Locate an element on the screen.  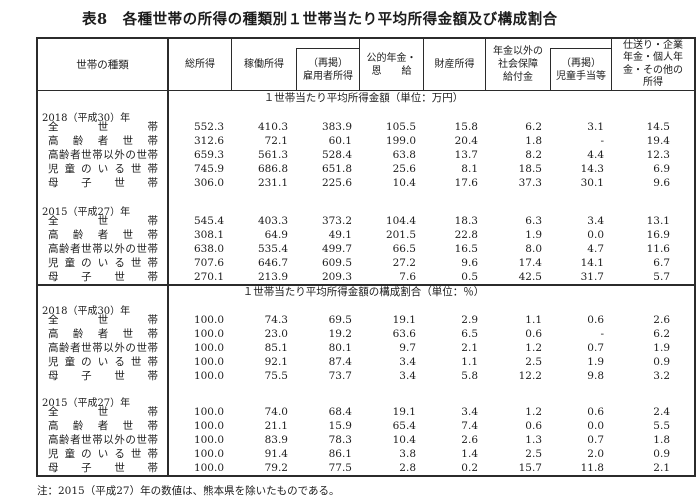
value-cell: 19.1 is located at coordinates (404, 412).